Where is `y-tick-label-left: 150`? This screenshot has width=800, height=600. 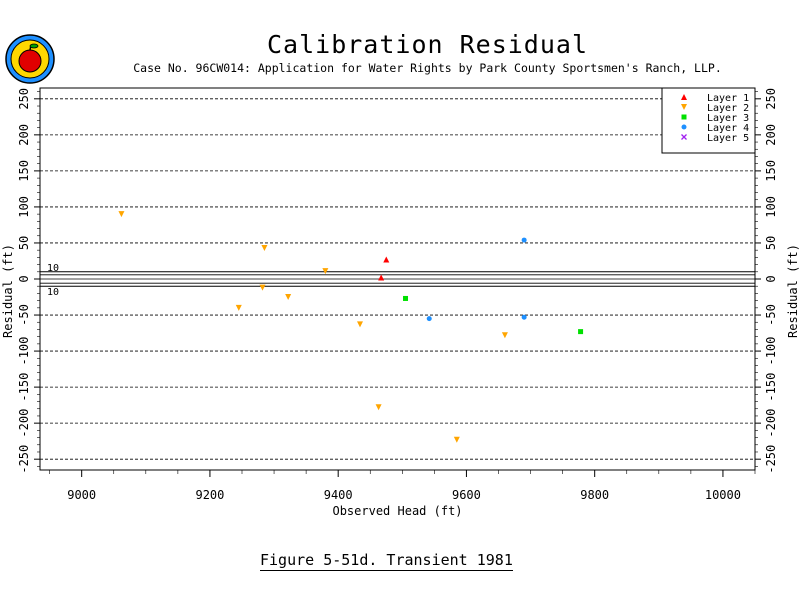 y-tick-label-left: 150 is located at coordinates (24, 171).